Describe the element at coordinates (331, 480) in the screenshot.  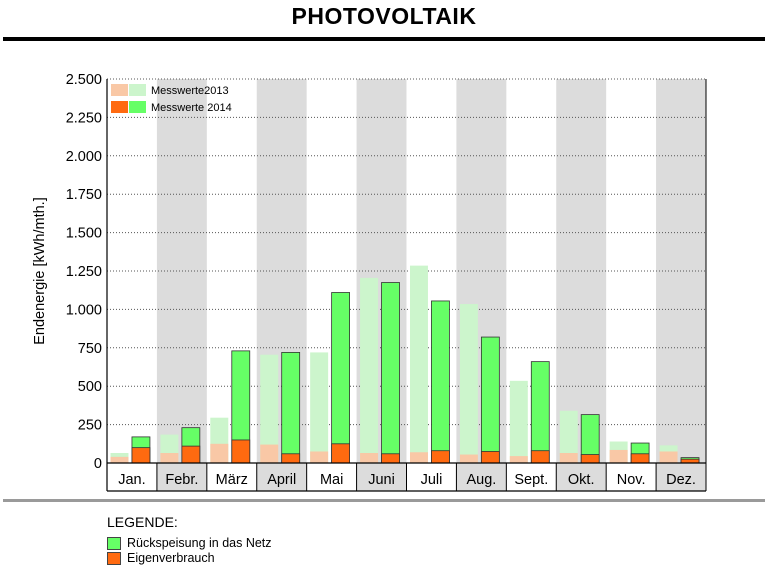
I see `x-tick-label-4: Mai` at that location.